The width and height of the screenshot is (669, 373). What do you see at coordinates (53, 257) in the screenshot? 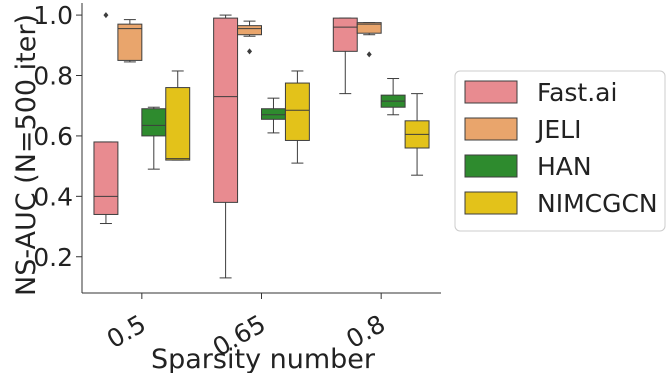
I see `y-tick-label: 0.2` at bounding box center [53, 257].